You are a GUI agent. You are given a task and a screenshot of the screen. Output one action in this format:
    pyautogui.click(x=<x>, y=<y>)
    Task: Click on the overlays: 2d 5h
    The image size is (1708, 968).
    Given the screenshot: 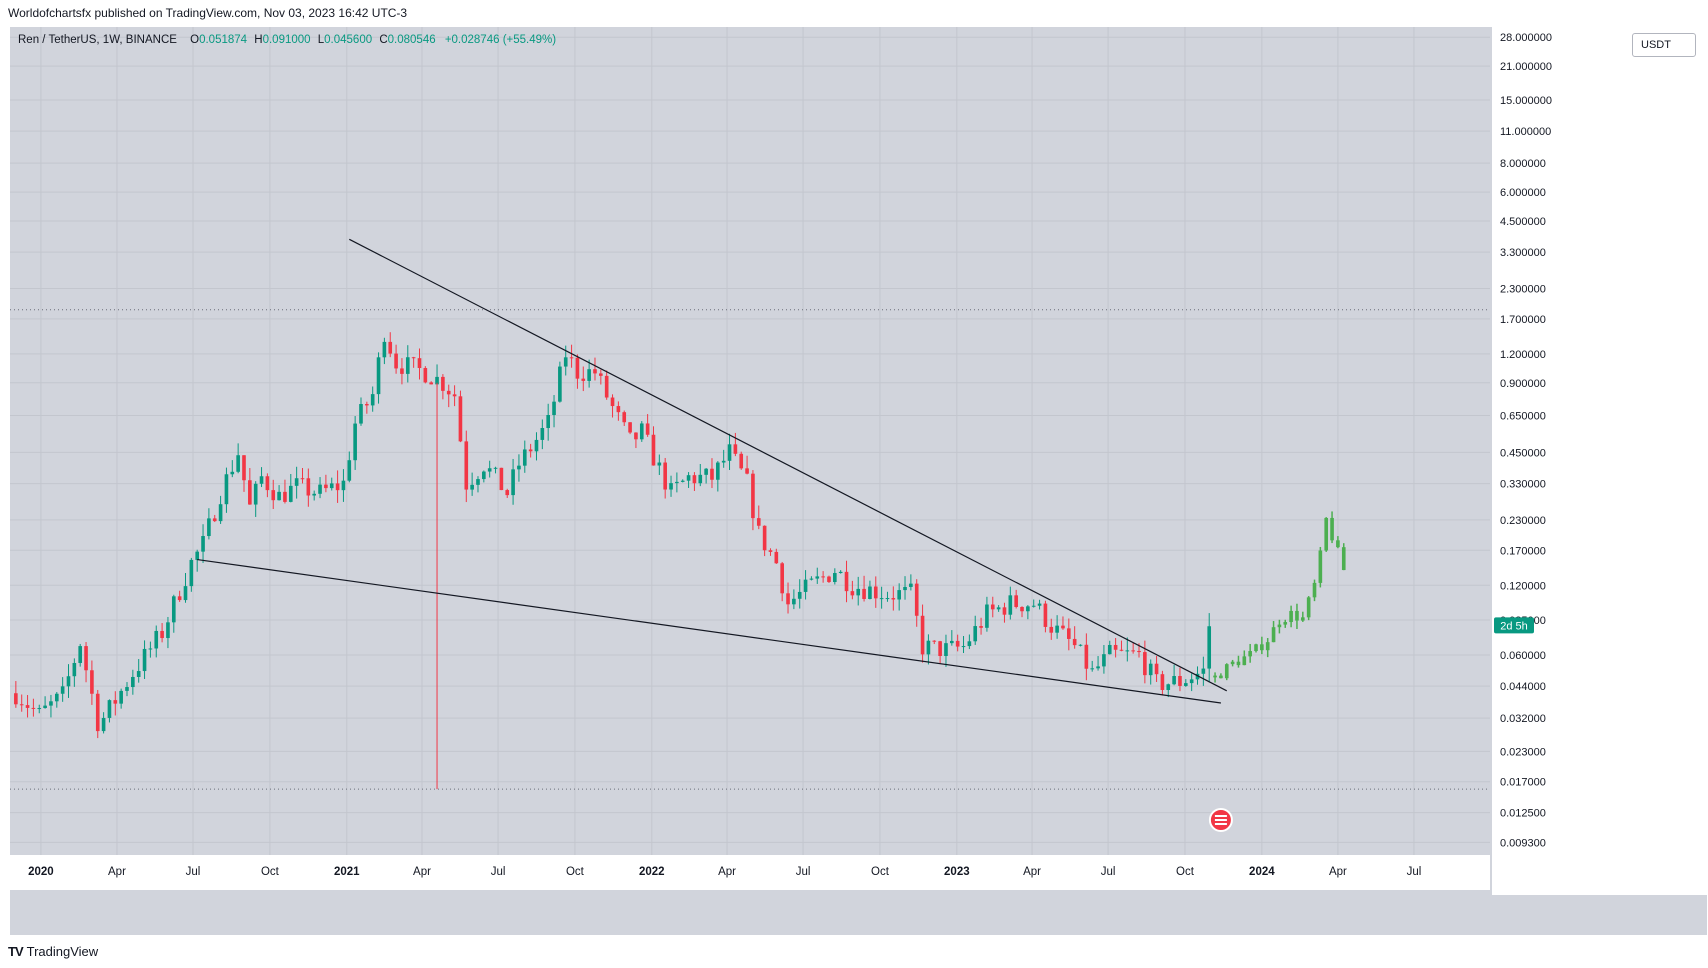 What is the action you would take?
    pyautogui.click(x=1371, y=724)
    